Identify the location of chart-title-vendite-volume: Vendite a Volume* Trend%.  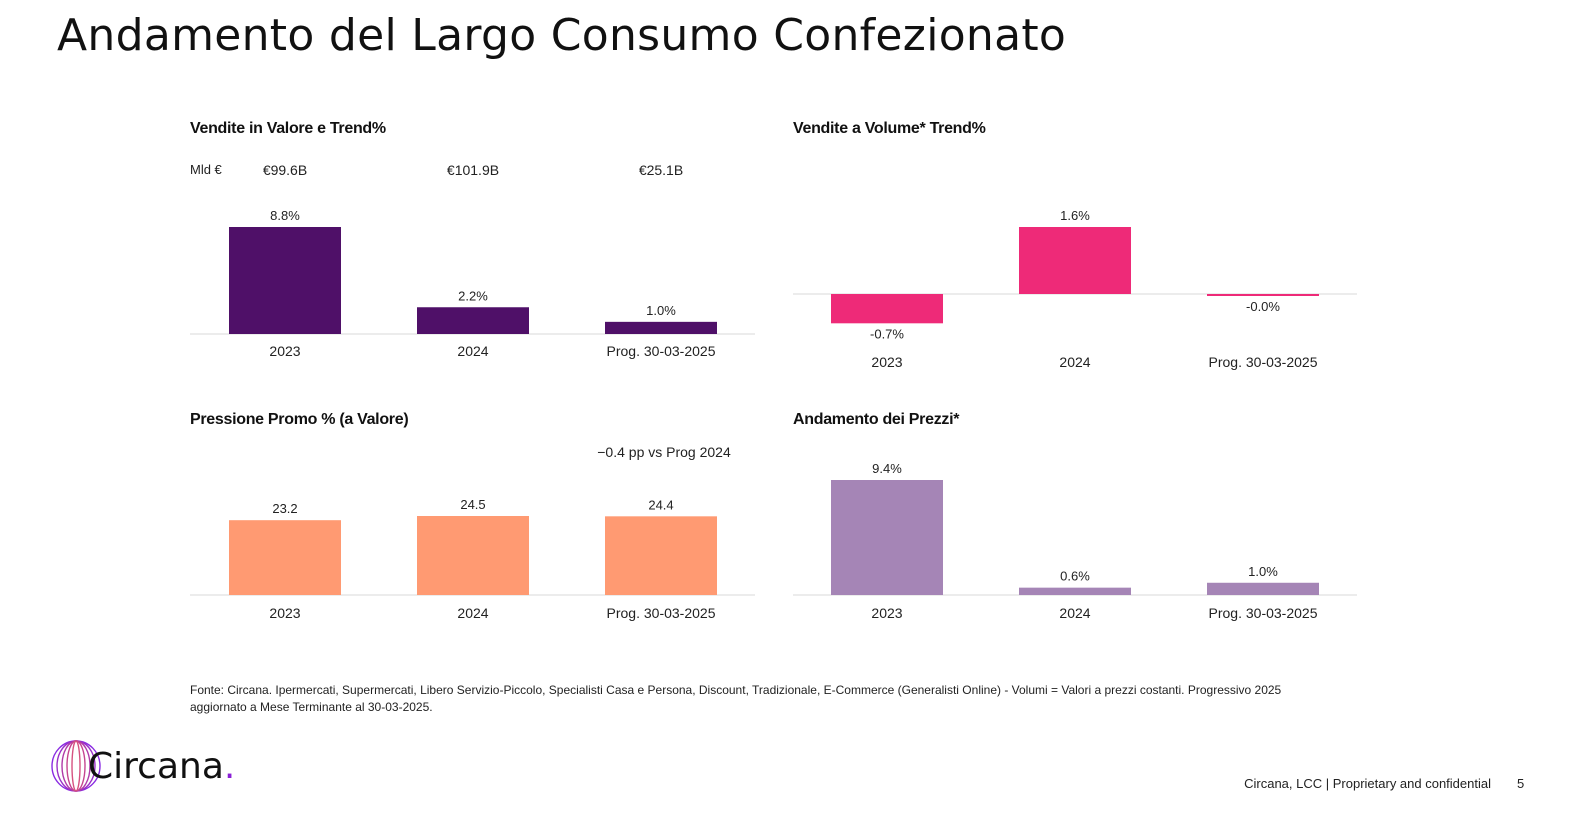
(889, 128).